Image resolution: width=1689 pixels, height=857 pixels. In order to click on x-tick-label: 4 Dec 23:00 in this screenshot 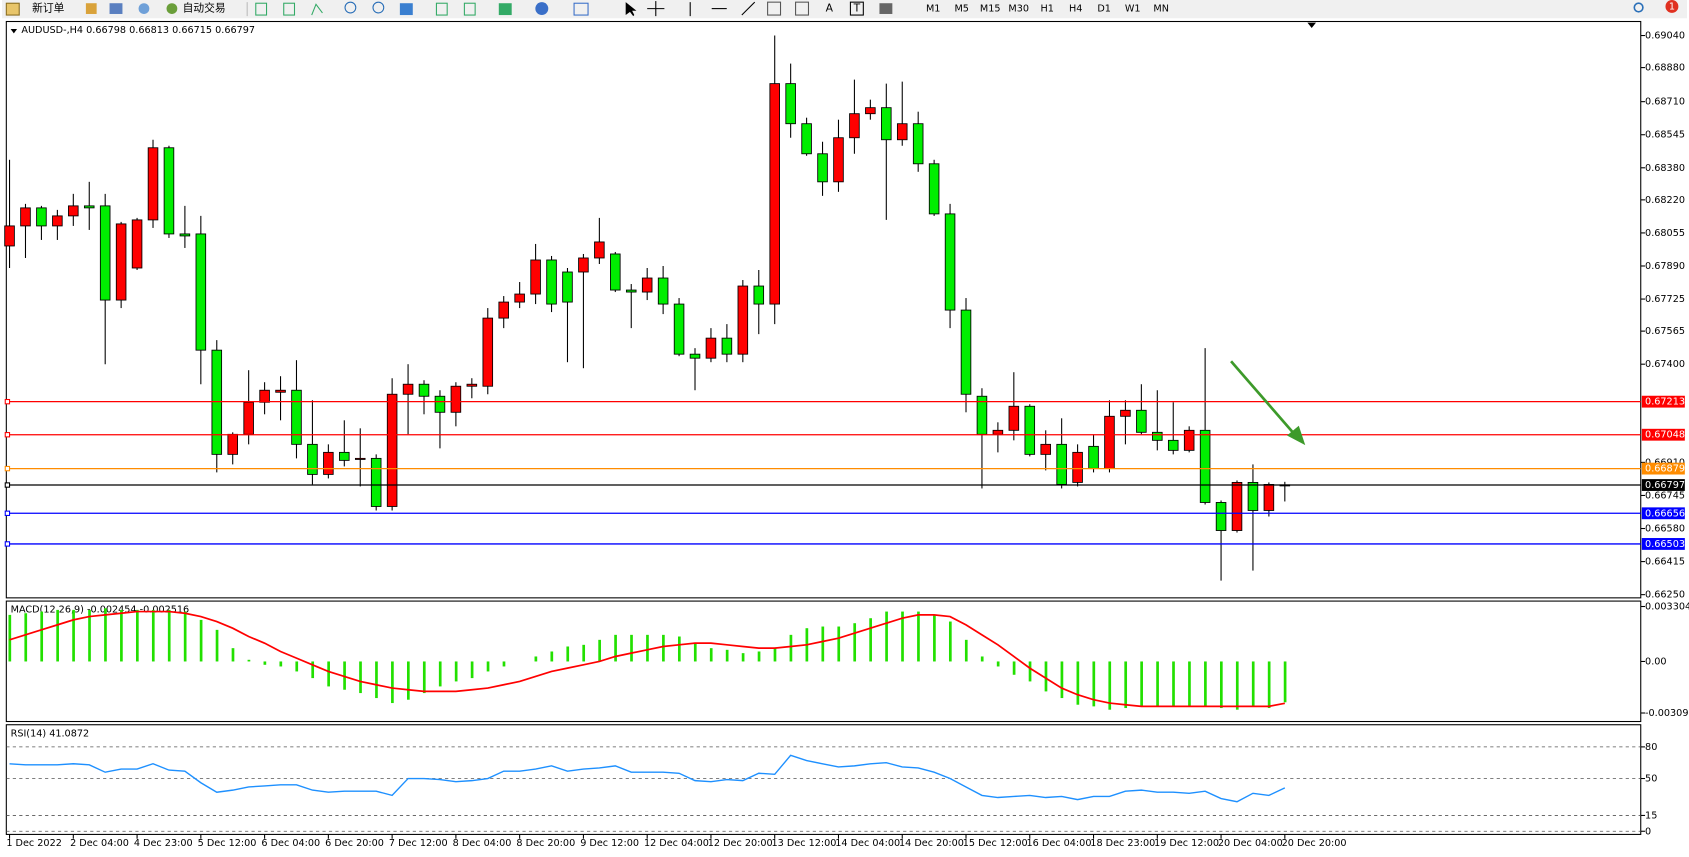, I will do `click(163, 843)`.